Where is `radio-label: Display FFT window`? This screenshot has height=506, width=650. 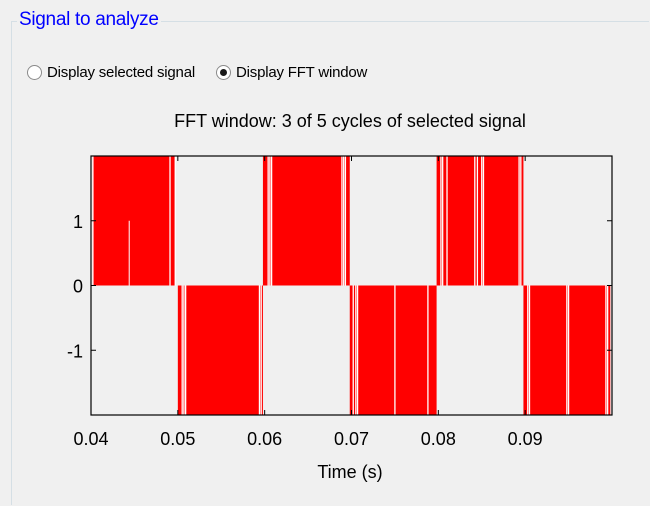 radio-label: Display FFT window is located at coordinates (302, 72).